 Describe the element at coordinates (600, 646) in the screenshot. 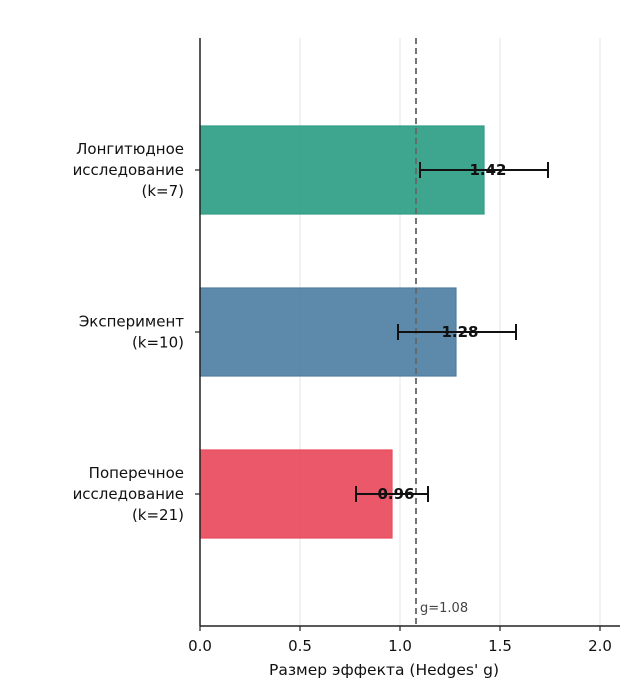

I see `x-tick-label: 2.0` at that location.